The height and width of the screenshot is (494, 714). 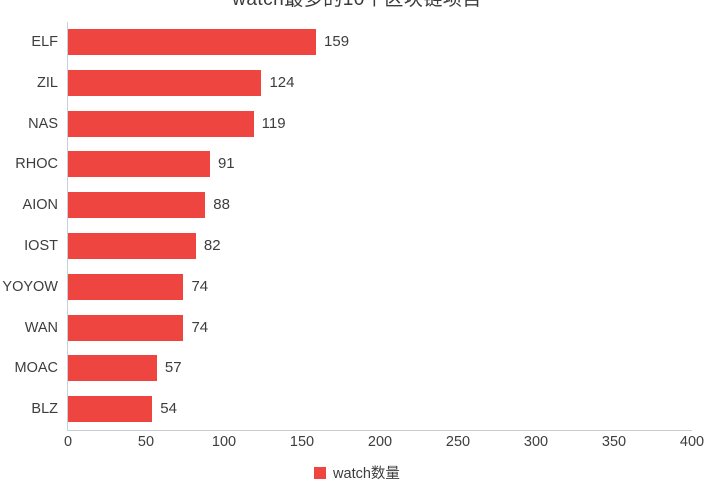 I want to click on category-label-iost: IOST, so click(x=41, y=246).